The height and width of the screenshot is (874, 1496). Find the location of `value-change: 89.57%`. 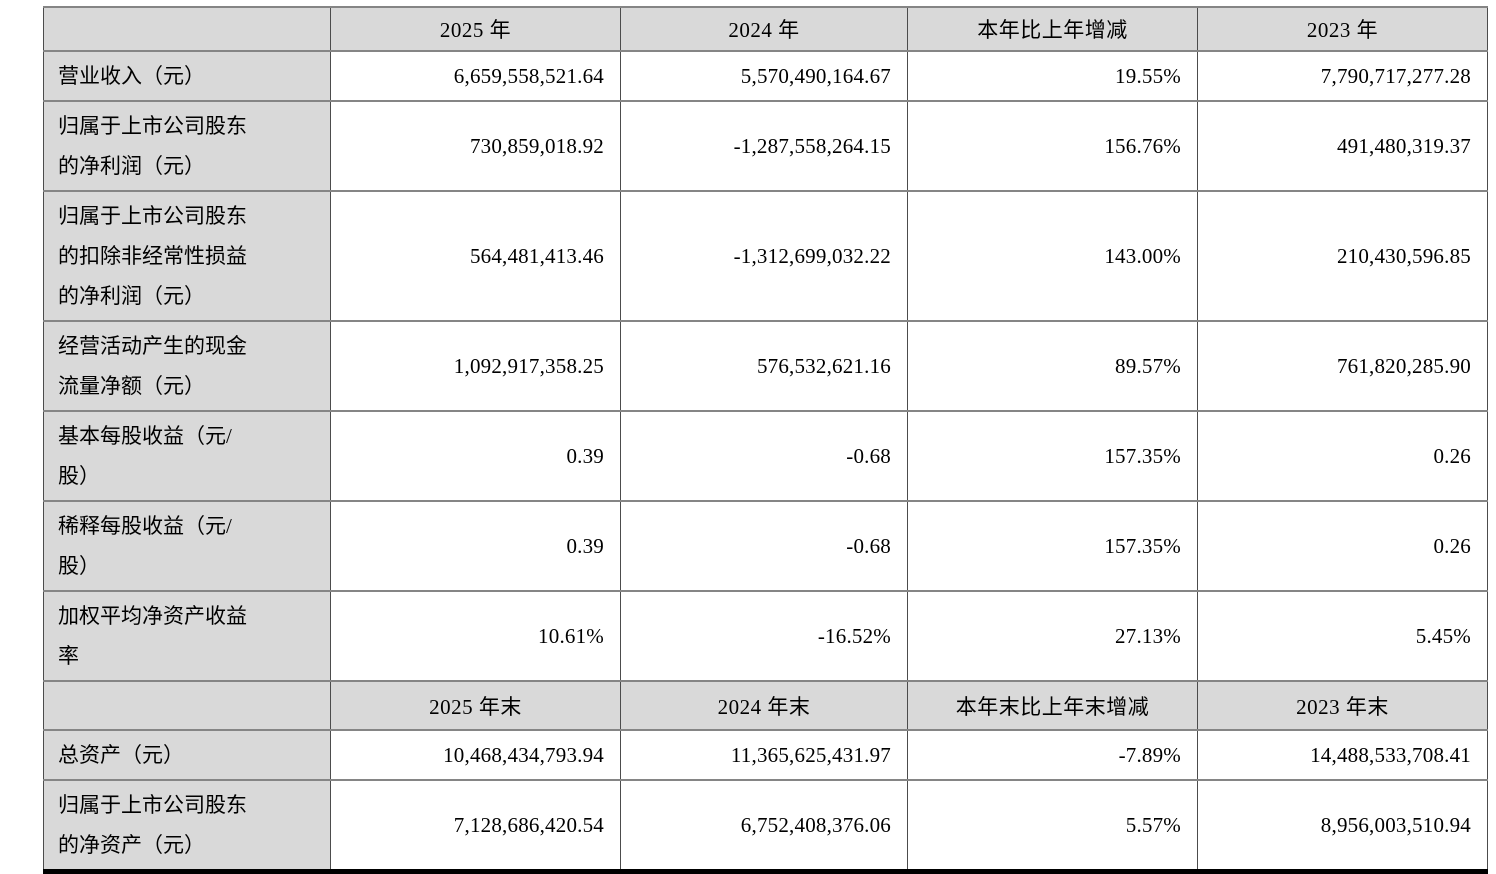

value-change: 89.57% is located at coordinates (1052, 366).